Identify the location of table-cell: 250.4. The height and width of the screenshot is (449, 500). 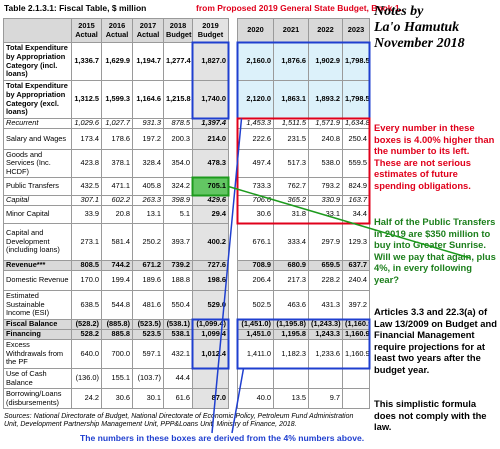
(356, 139).